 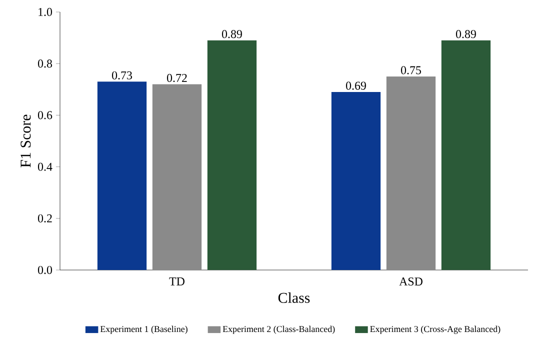 What do you see at coordinates (176, 282) in the screenshot?
I see `x-tick-label: TD` at bounding box center [176, 282].